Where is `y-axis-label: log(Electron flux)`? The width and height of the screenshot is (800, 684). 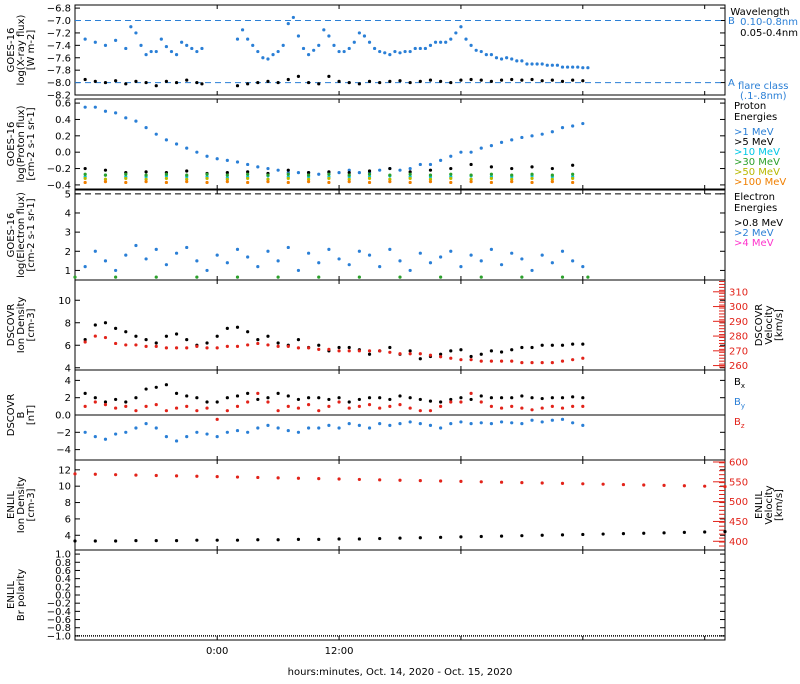 y-axis-label: log(Electron flux) is located at coordinates (21, 235).